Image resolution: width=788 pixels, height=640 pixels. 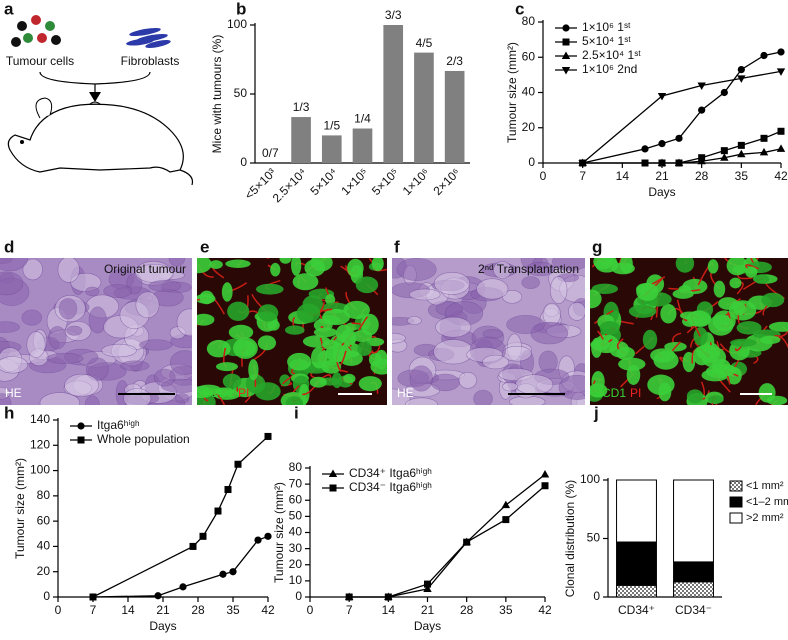 I want to click on x-tick-label: 5×10⁵, so click(x=385, y=181).